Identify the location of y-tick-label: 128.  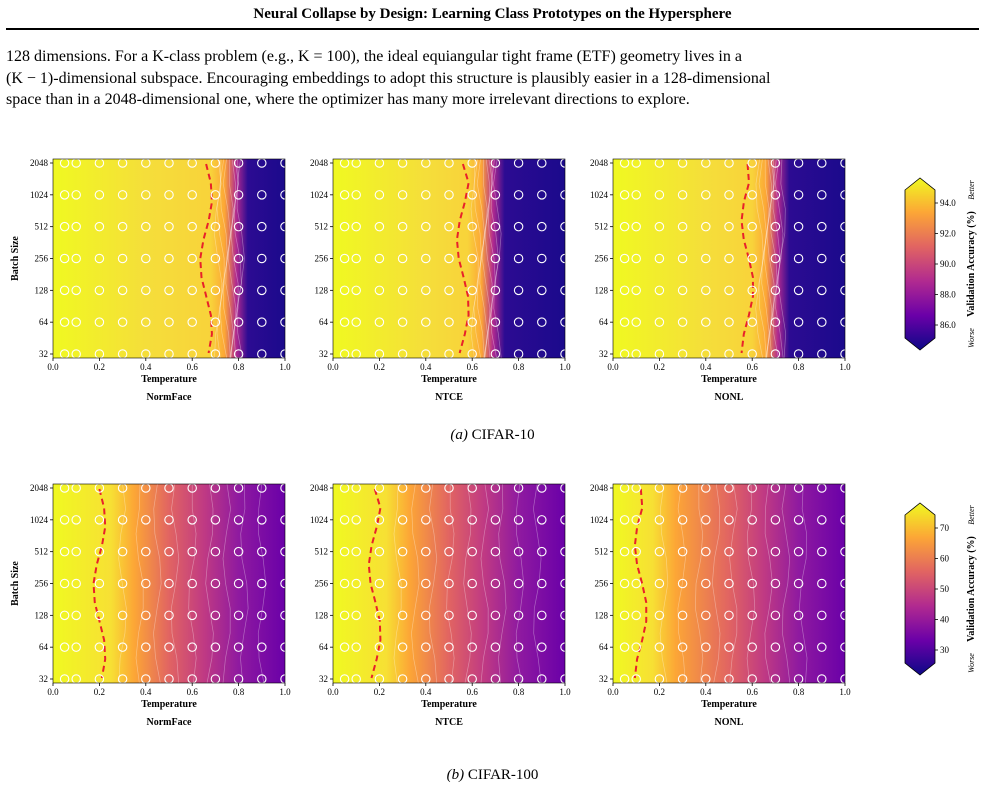
(602, 290).